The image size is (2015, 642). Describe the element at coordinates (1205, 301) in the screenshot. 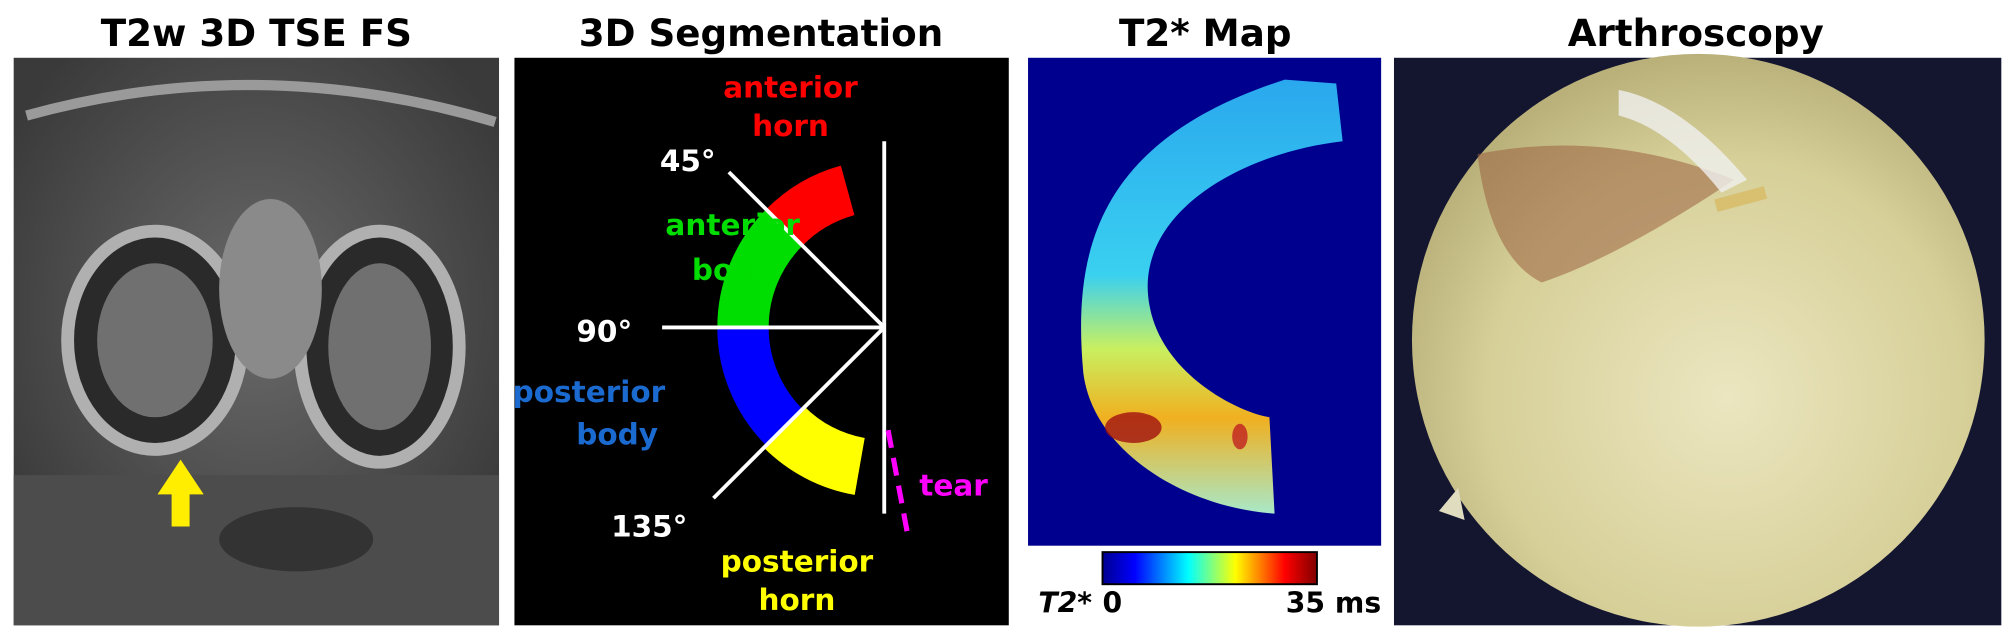

I see `t2-map-image` at that location.